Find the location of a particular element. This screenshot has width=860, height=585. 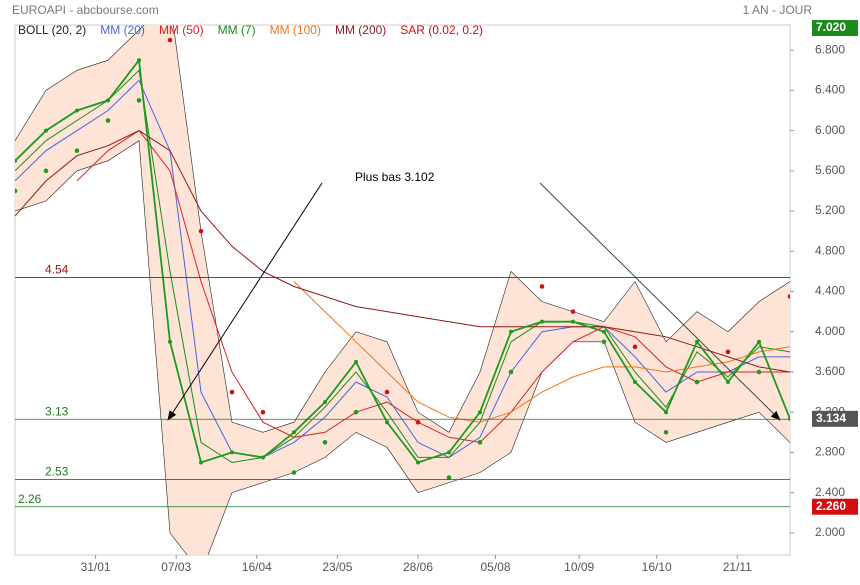

y-tick-label: 2.400 is located at coordinates (830, 492).